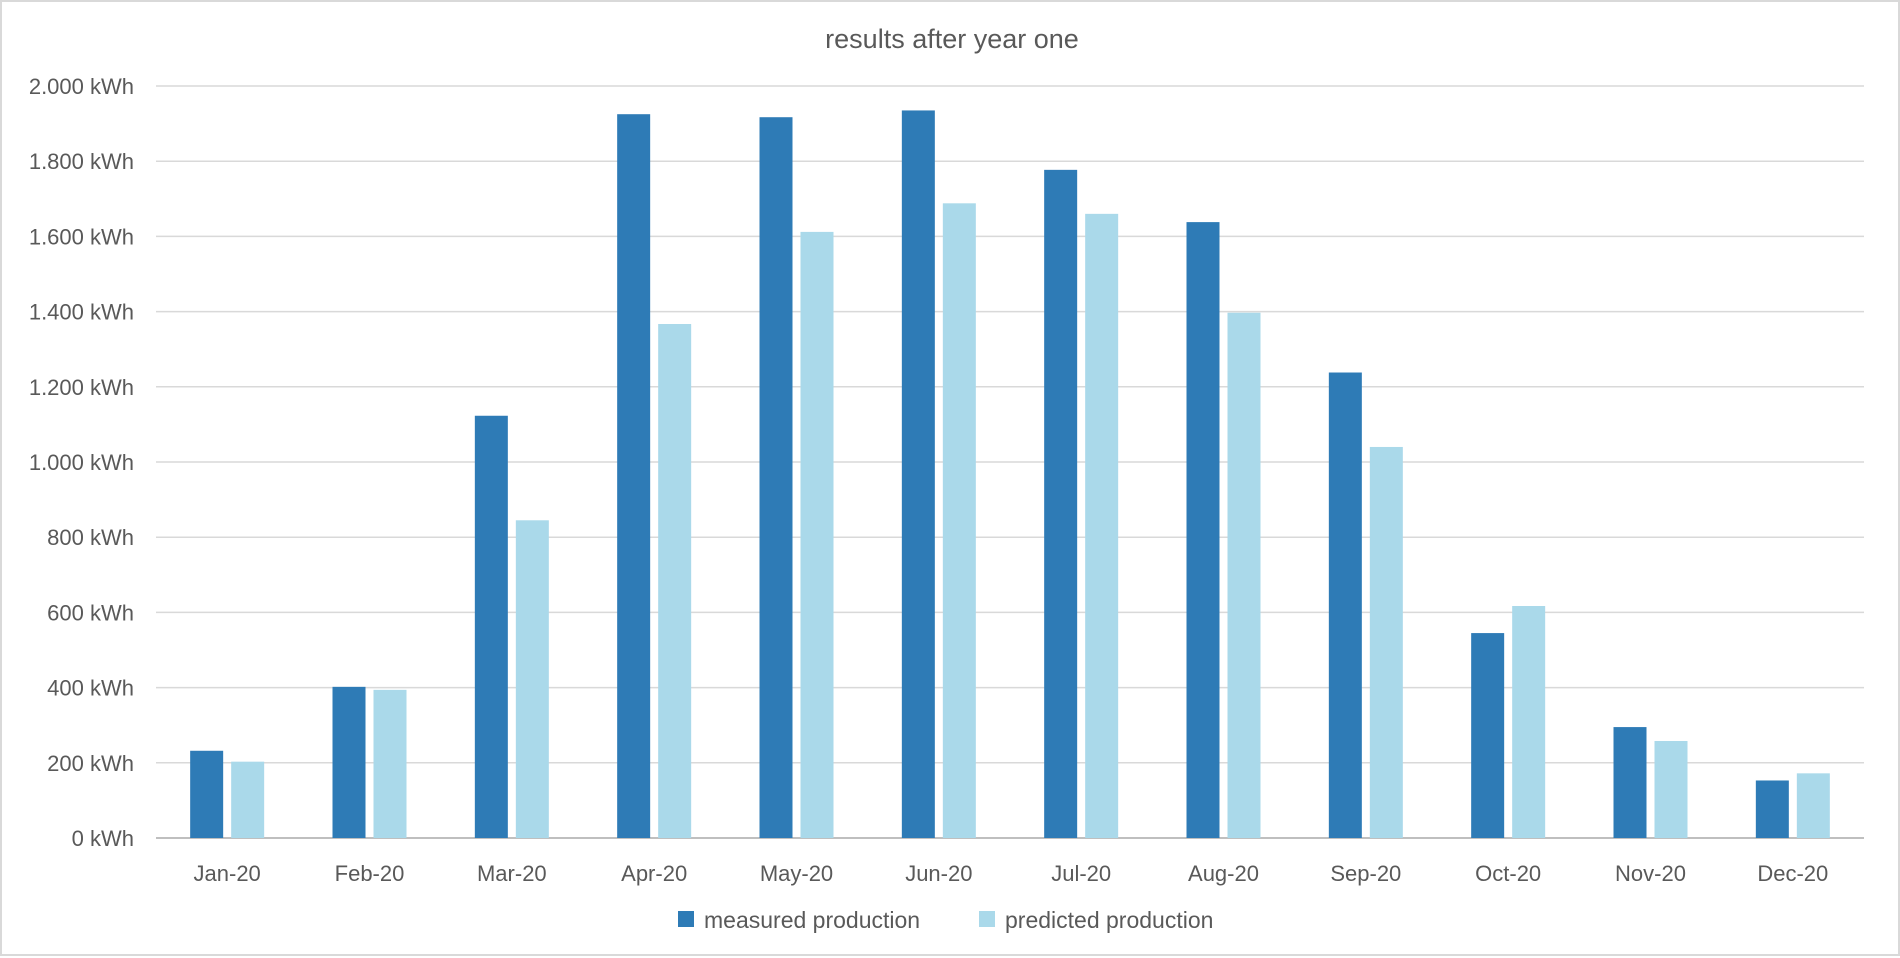 The width and height of the screenshot is (1900, 958). I want to click on y-tick-label: 1.400 kWh, so click(81, 312).